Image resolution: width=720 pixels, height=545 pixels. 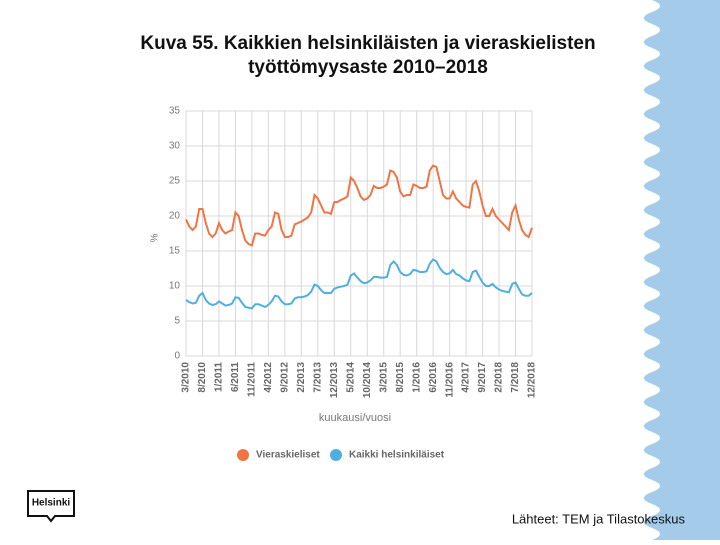 What do you see at coordinates (155, 237) in the screenshot?
I see `y-axis-label: %` at bounding box center [155, 237].